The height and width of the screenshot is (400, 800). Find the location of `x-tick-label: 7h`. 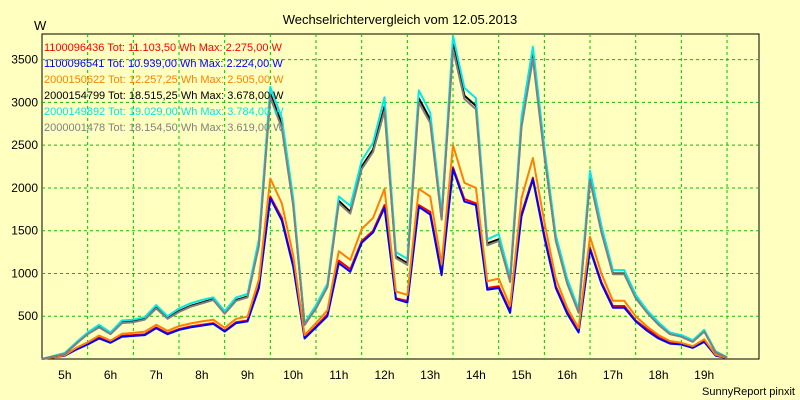

x-tick-label: 7h is located at coordinates (155, 375).